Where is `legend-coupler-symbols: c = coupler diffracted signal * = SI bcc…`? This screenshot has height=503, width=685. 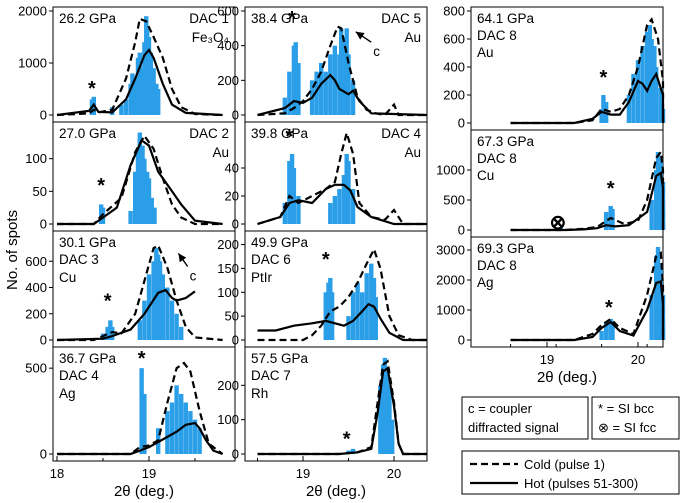
legend-coupler-symbols: c = coupler diffracted signal * = SI bcc… is located at coordinates (570, 418).